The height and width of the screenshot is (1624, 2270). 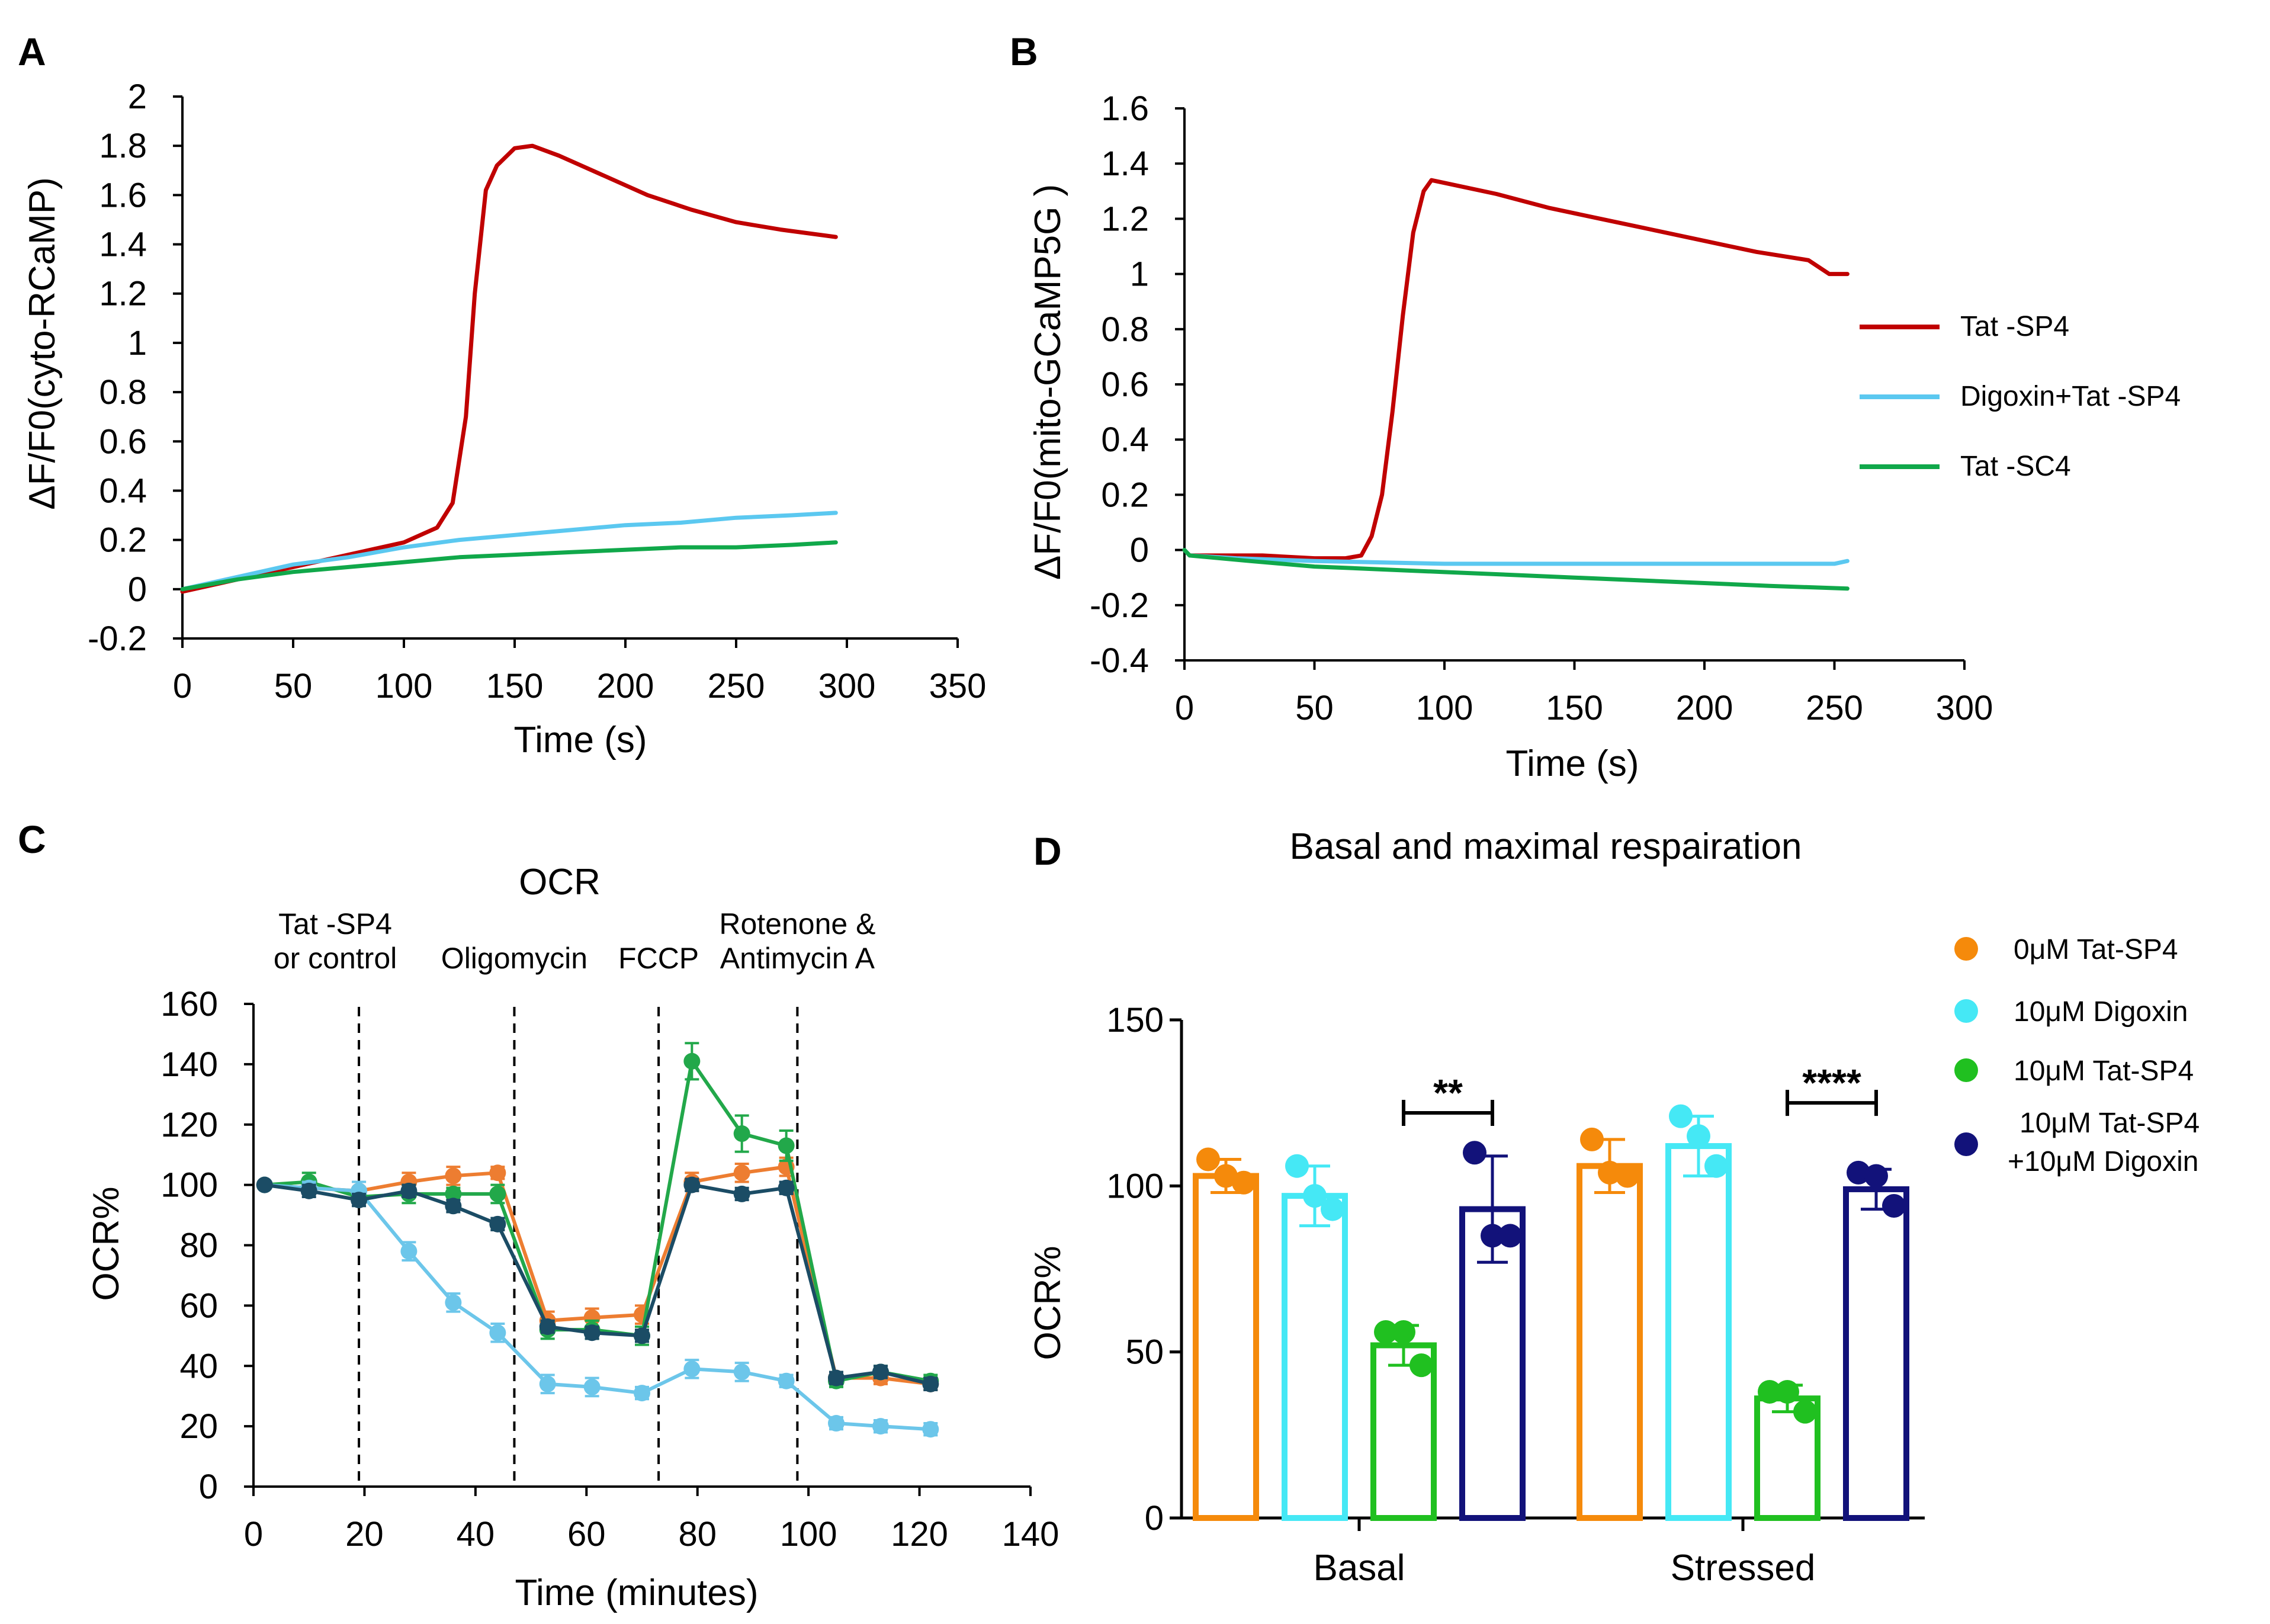 I want to click on significance-label: ****, so click(x=1831, y=1082).